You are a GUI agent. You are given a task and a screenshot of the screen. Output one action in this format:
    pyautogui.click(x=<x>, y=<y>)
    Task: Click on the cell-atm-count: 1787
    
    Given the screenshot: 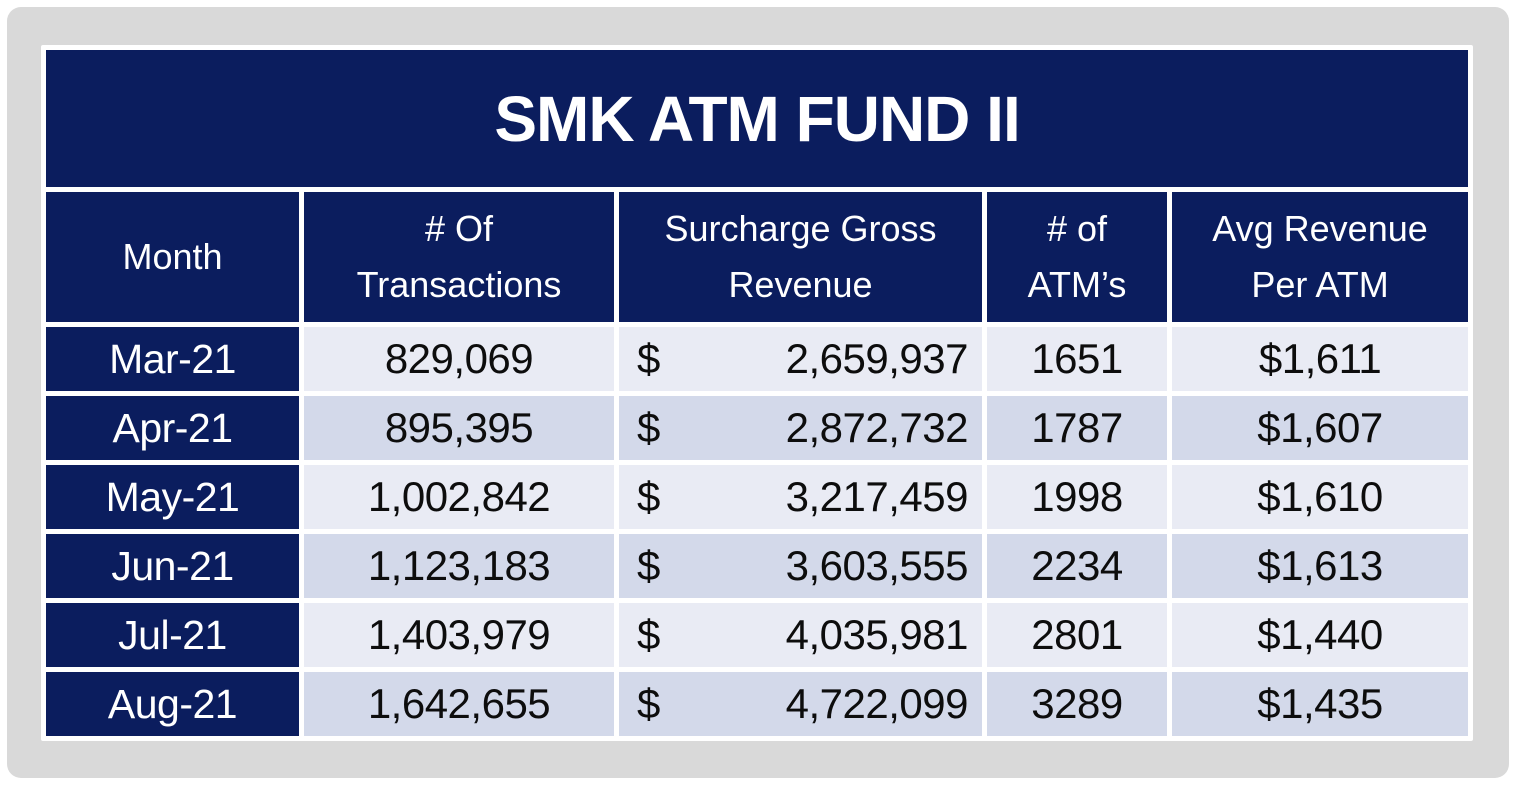 What is the action you would take?
    pyautogui.click(x=1077, y=428)
    